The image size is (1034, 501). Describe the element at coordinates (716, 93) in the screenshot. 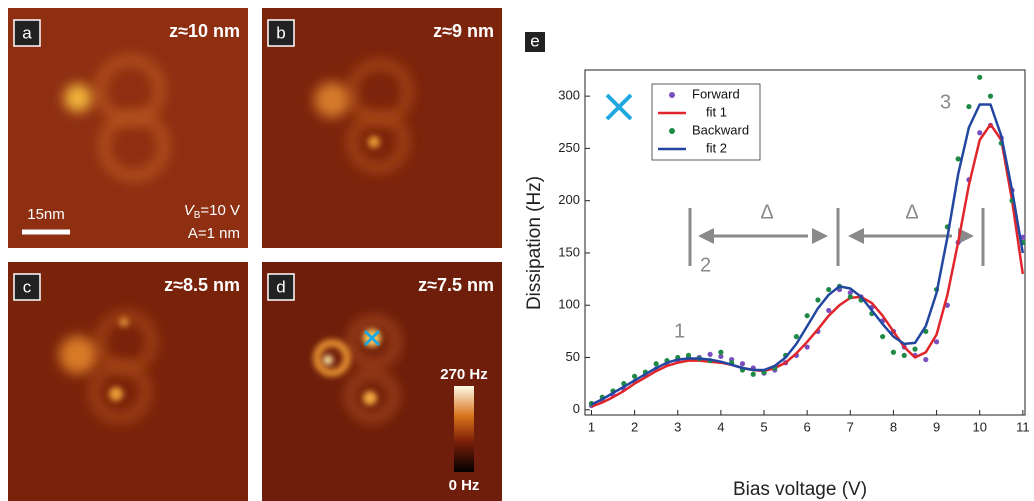

I see `legend-label: Forward` at that location.